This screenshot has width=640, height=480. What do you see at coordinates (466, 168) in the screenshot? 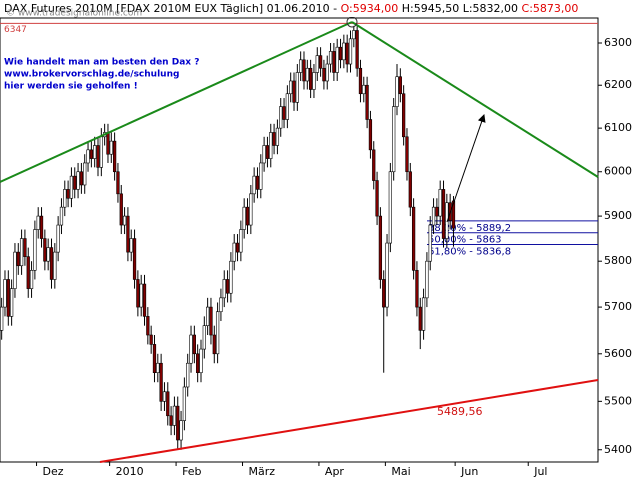
I see `arrow` at bounding box center [466, 168].